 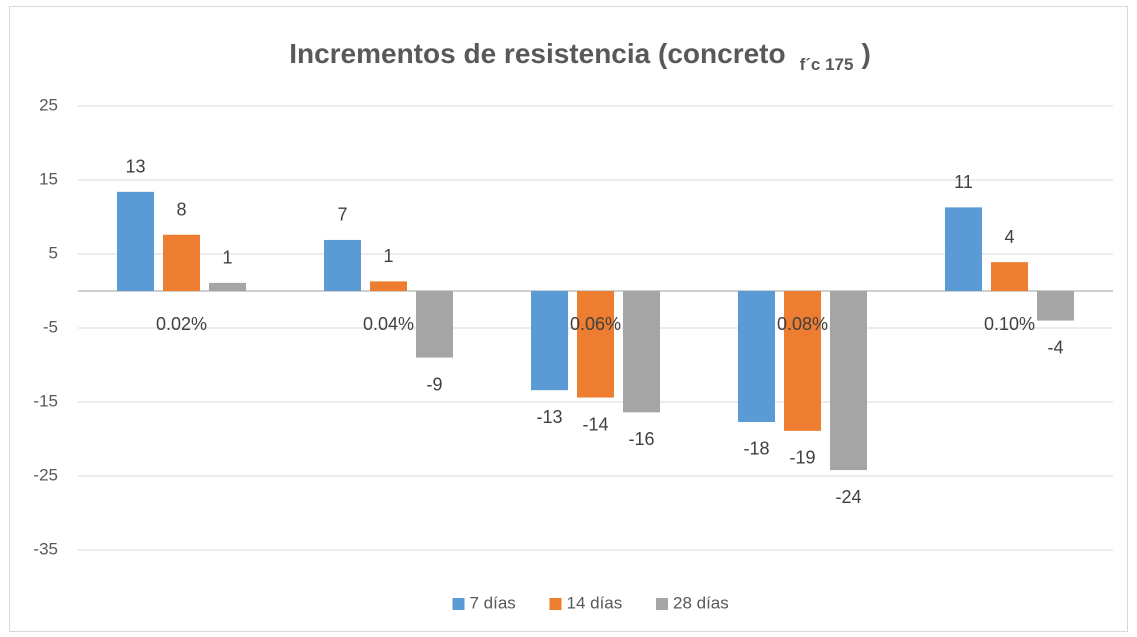 What do you see at coordinates (53, 252) in the screenshot?
I see `y-tick-label: 5` at bounding box center [53, 252].